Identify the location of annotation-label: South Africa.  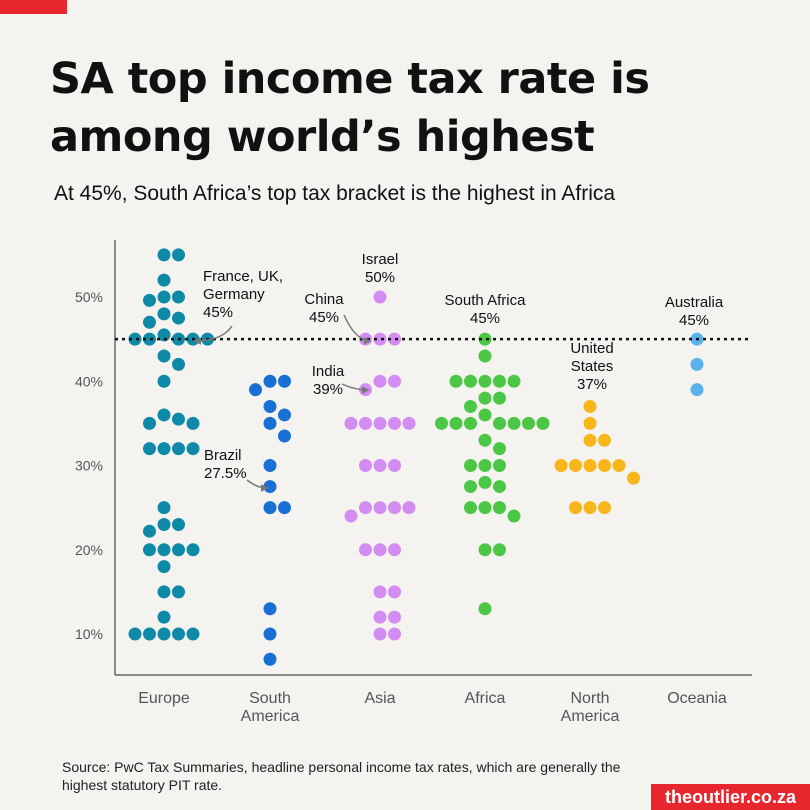
(486, 300).